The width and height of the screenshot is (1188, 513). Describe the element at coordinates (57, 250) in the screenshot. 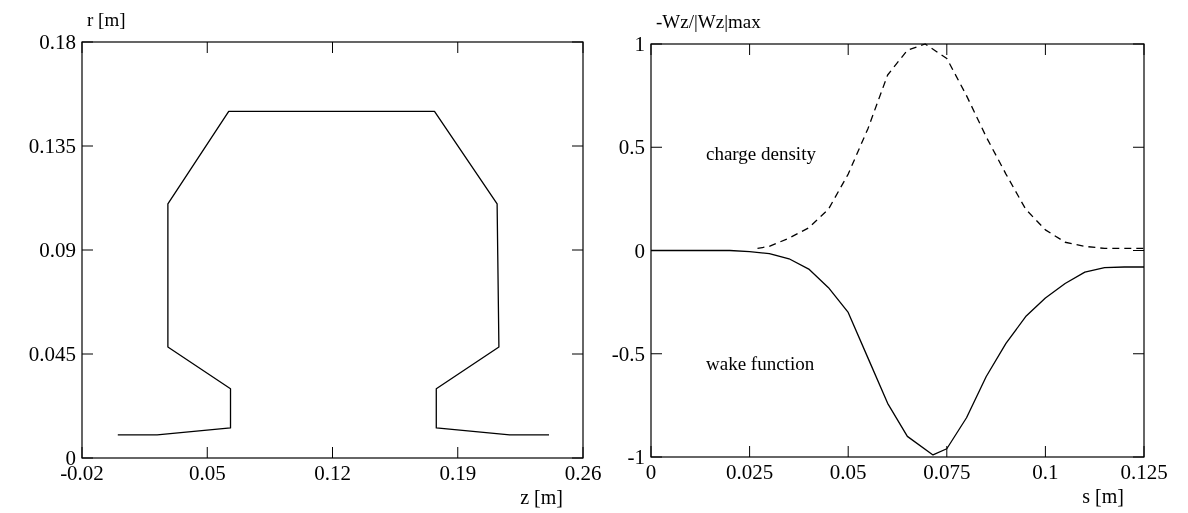

I see `y-tick-label: 0.09` at that location.